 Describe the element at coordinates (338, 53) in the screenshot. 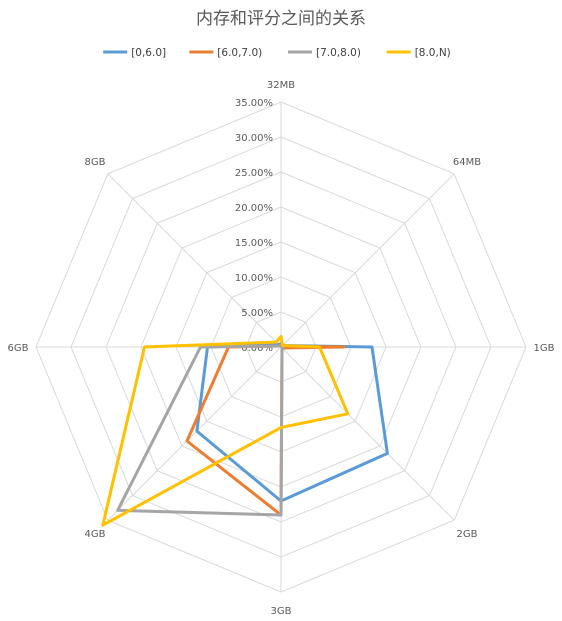

I see `legend-label: [7.0,8.0)` at that location.